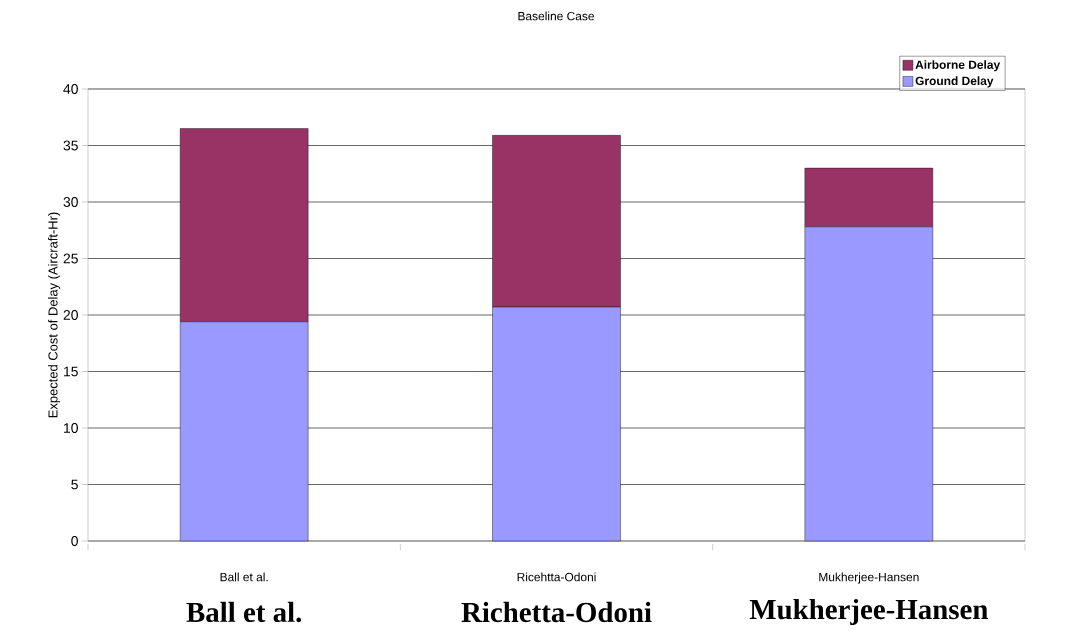  Describe the element at coordinates (556, 16) in the screenshot. I see `chart-title: Baseline Case` at that location.